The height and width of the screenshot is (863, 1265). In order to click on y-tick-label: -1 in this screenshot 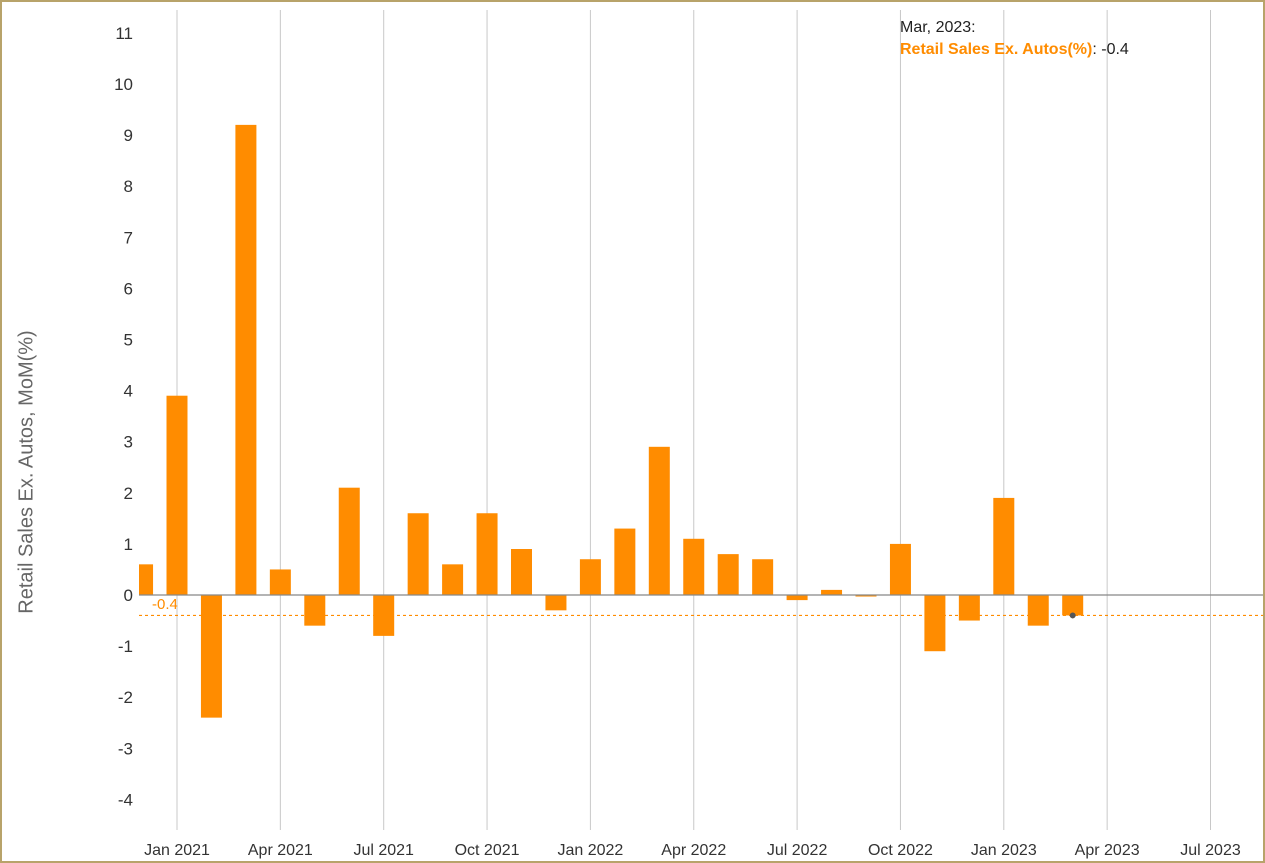, I will do `click(125, 646)`.